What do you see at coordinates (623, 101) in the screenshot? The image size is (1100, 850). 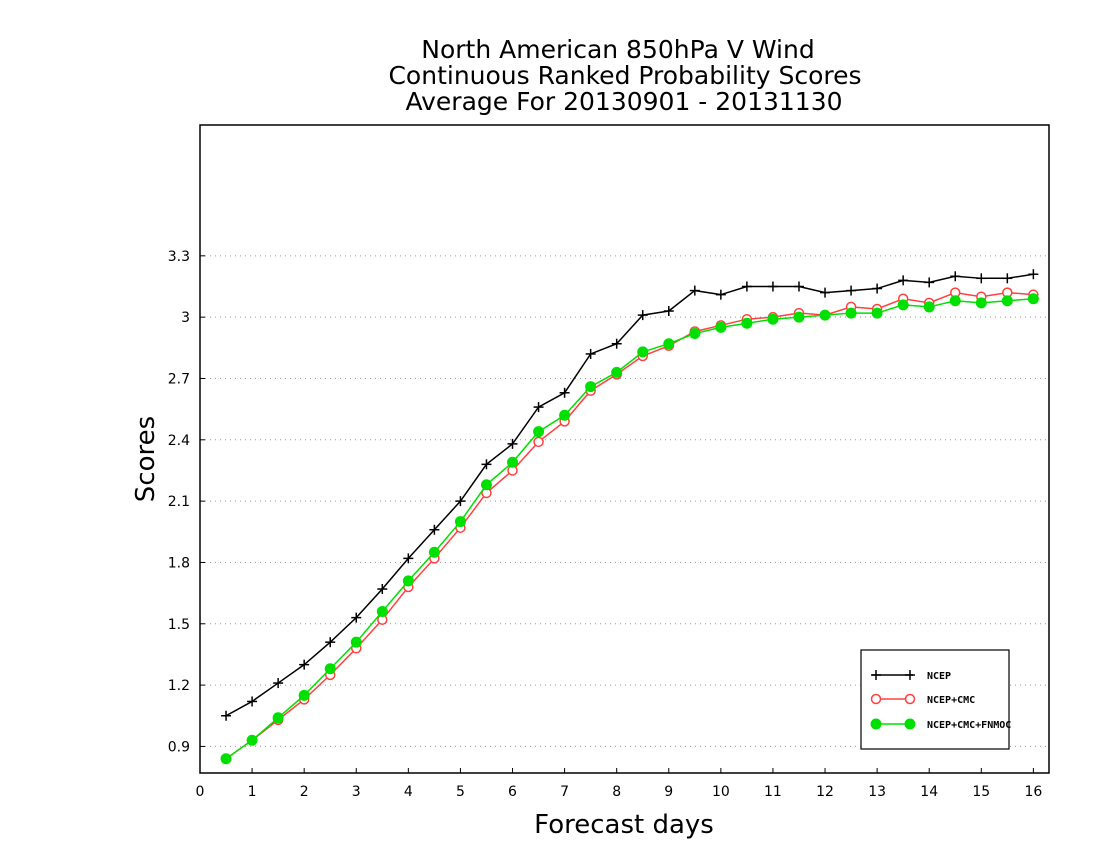 I see `title-line-3: Average For 20130901 - 20131130` at bounding box center [623, 101].